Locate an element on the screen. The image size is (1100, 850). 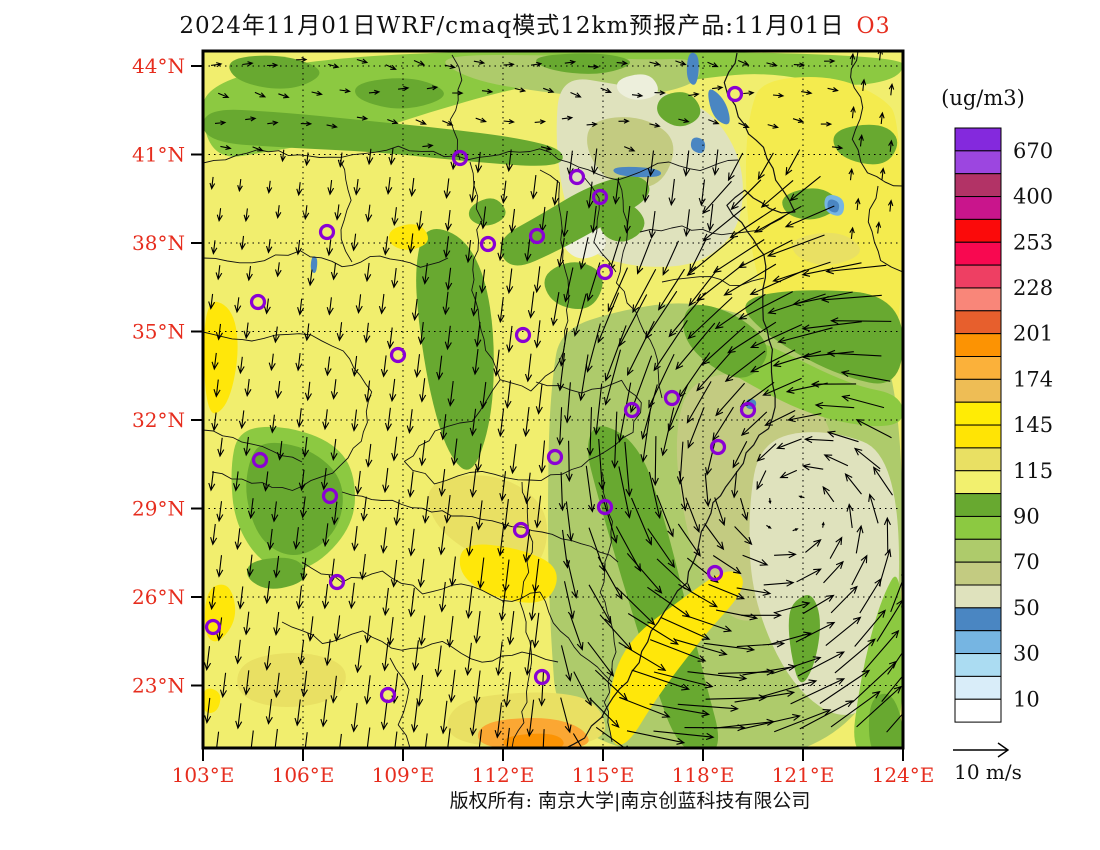
title-text: 2024年11月01日WRF/cmaq模式12km预报产品:11月01日 is located at coordinates (512, 26).